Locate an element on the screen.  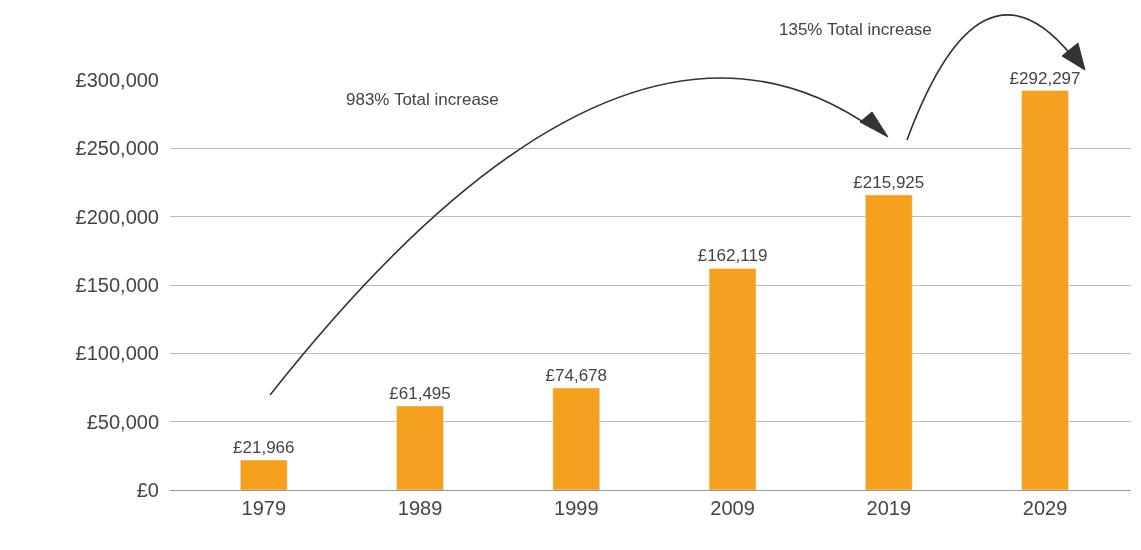
y-tick-label: £250,000 is located at coordinates (117, 148).